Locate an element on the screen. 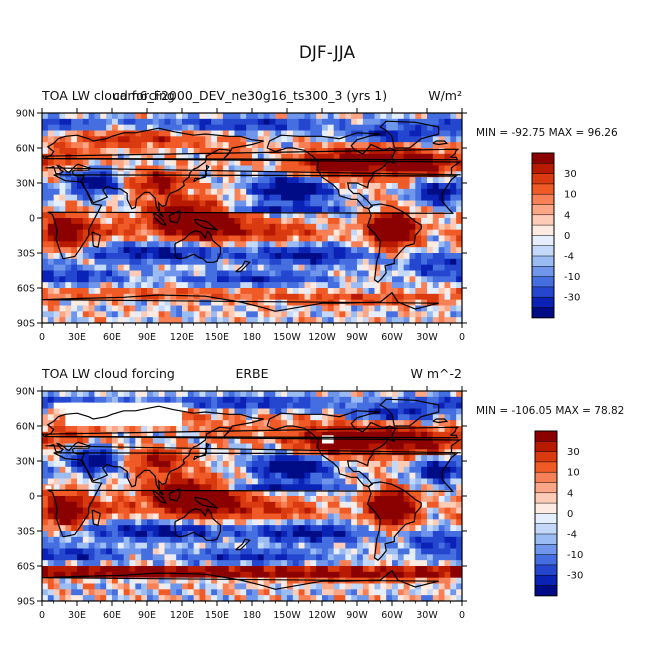 The image size is (654, 653). colorbar-swatch is located at coordinates (543, 189).